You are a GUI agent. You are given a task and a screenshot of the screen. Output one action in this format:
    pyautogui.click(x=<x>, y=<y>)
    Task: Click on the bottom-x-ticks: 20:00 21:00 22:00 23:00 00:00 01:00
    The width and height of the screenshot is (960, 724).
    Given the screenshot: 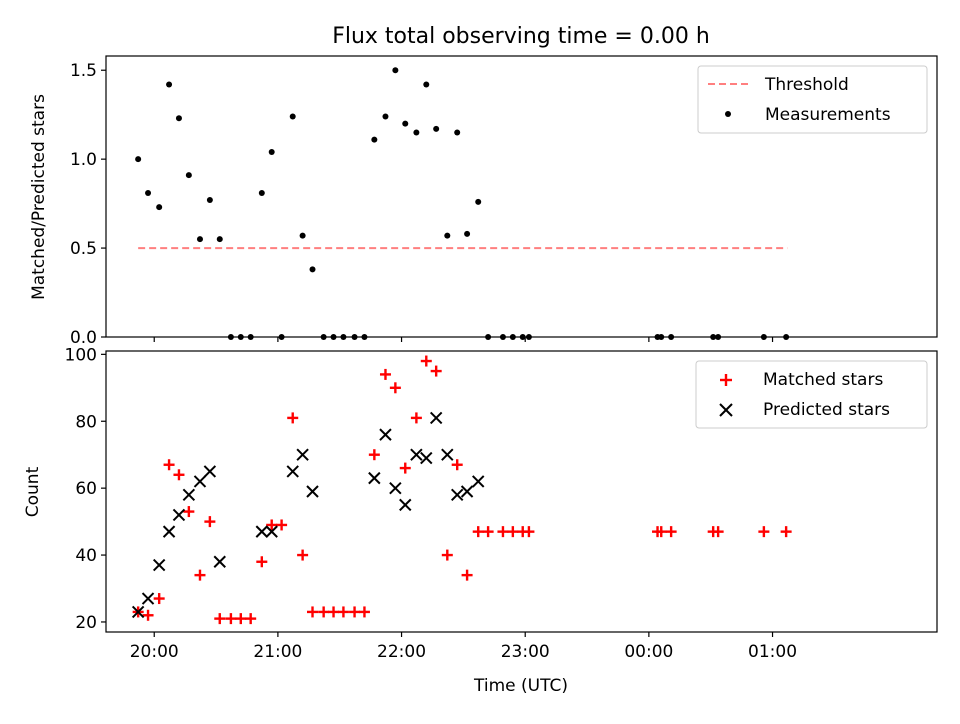 What is the action you would take?
    pyautogui.click(x=463, y=647)
    